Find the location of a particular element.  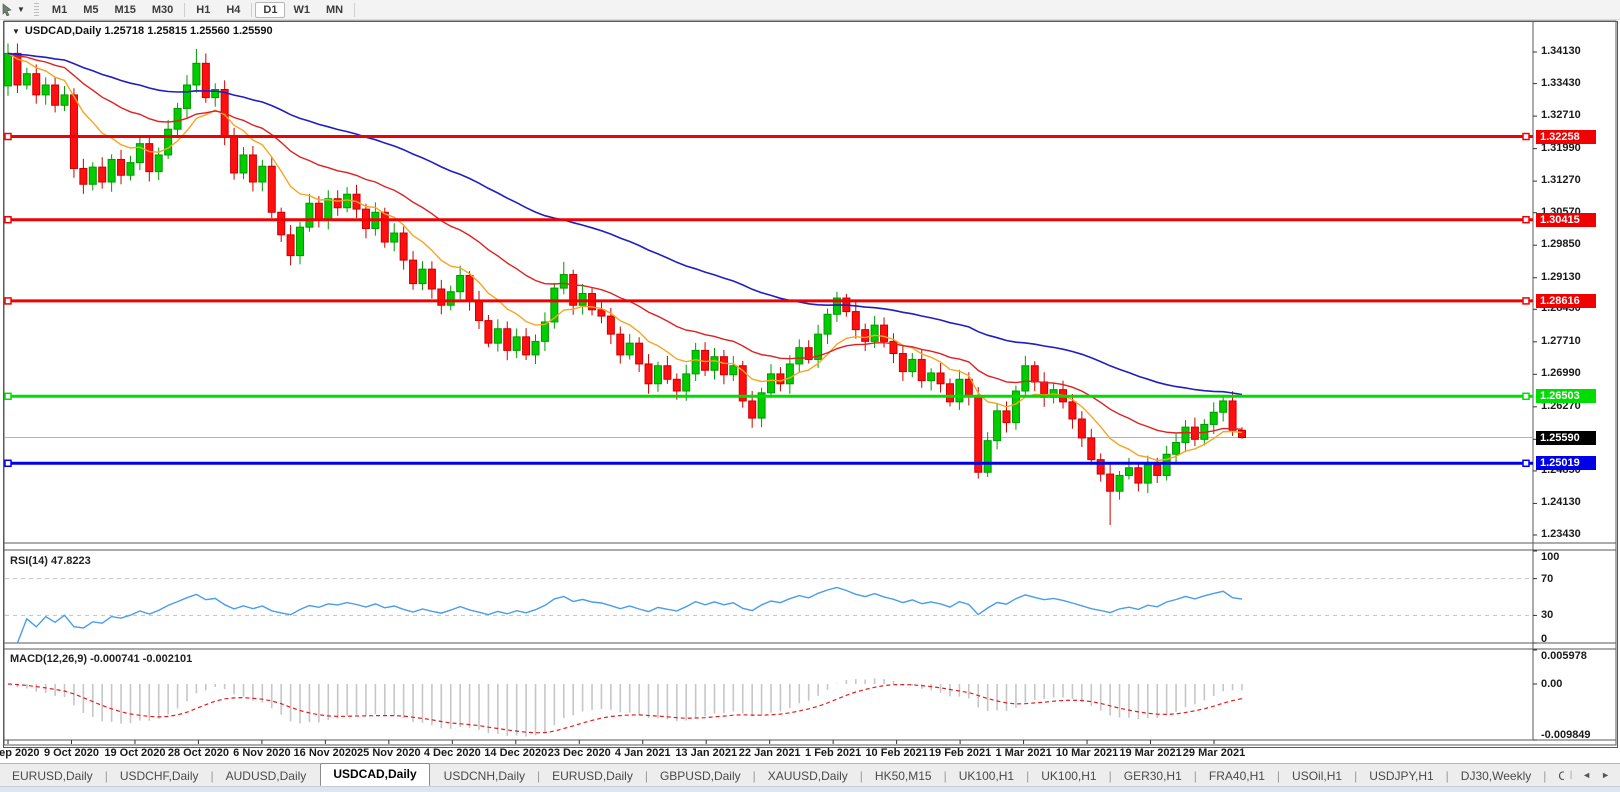

timeframe-button-h4: H4 is located at coordinates (233, 9).